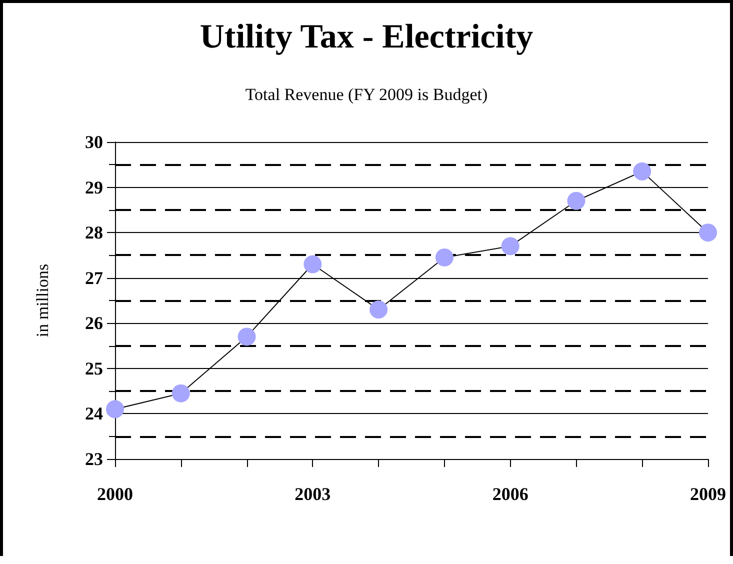  What do you see at coordinates (115, 494) in the screenshot?
I see `x-tick-label: 2000` at bounding box center [115, 494].